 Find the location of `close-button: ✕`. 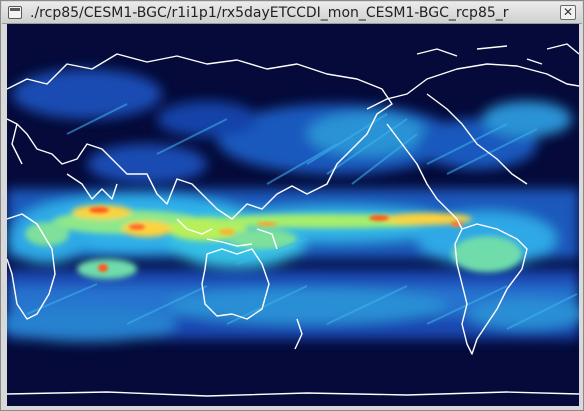

close-button: ✕ is located at coordinates (568, 12).